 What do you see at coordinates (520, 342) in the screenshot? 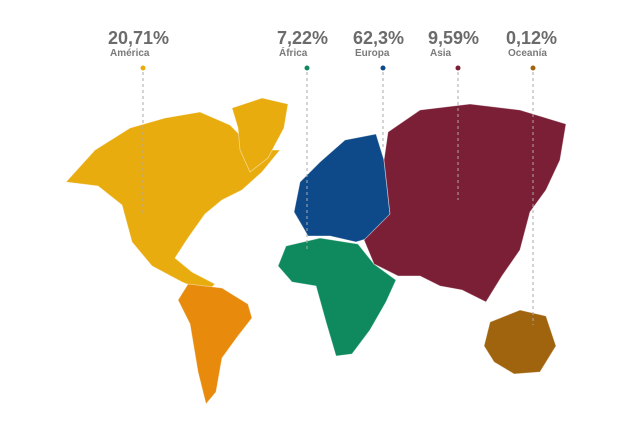
I see `oceania` at bounding box center [520, 342].